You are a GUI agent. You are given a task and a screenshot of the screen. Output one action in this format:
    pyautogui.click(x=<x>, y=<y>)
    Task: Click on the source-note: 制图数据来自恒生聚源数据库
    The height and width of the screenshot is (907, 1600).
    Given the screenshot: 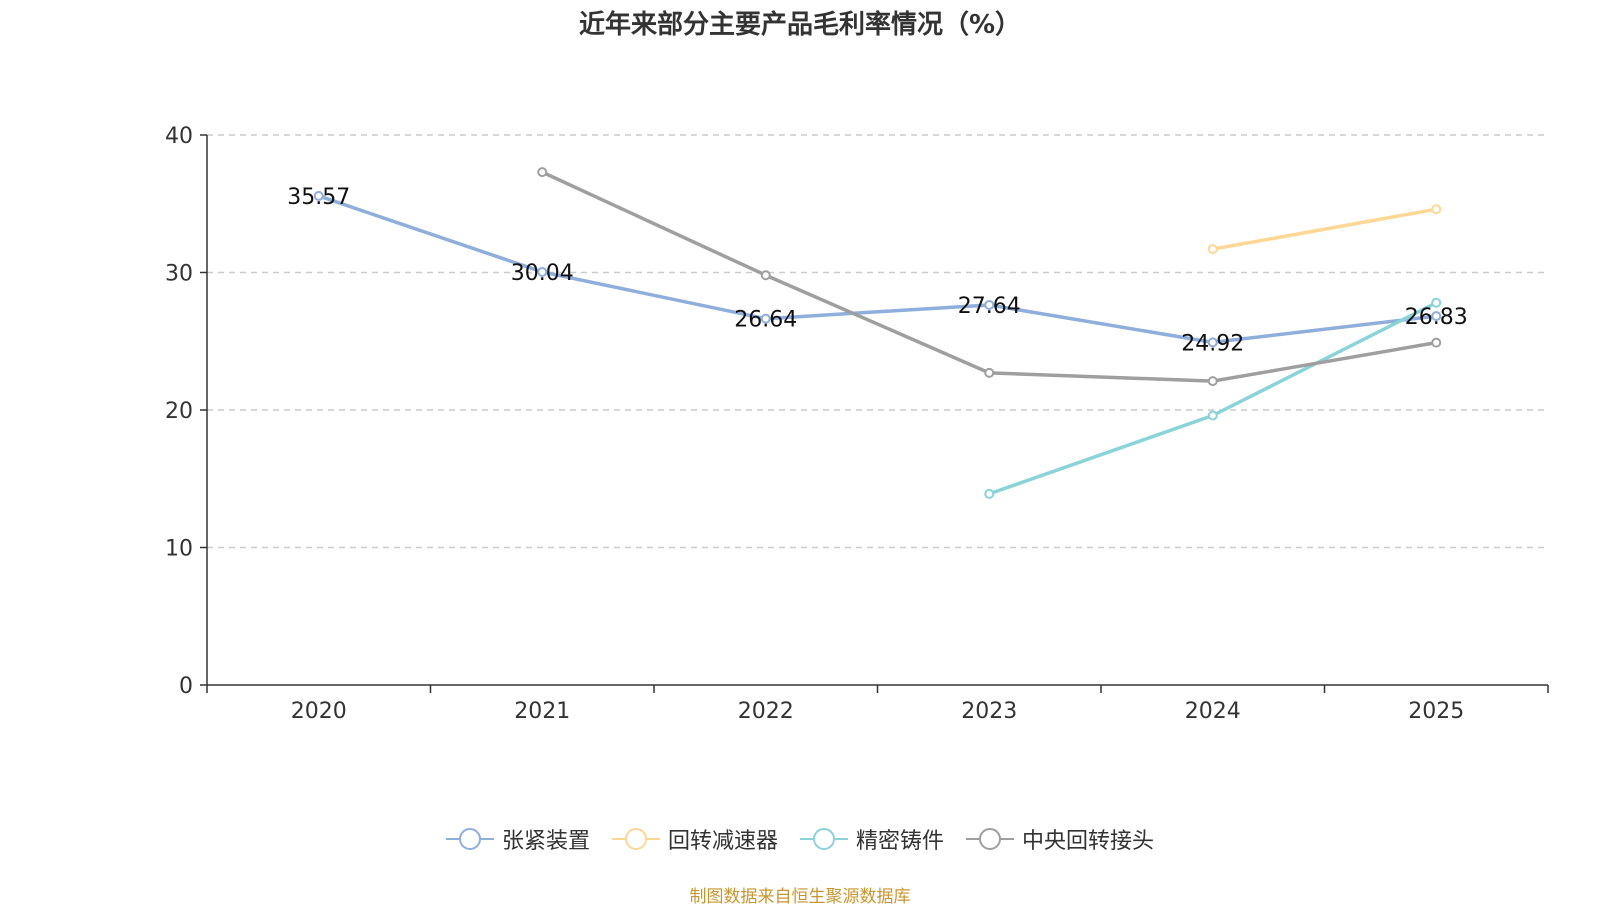 What is the action you would take?
    pyautogui.click(x=800, y=897)
    